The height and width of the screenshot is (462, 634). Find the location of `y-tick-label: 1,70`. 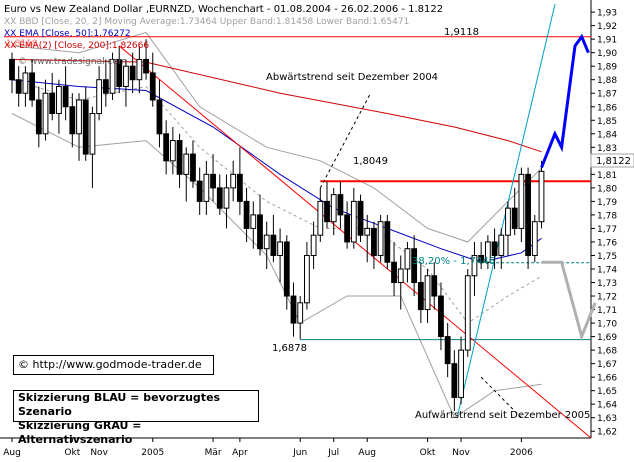

y-tick-label: 1,70 is located at coordinates (607, 325).